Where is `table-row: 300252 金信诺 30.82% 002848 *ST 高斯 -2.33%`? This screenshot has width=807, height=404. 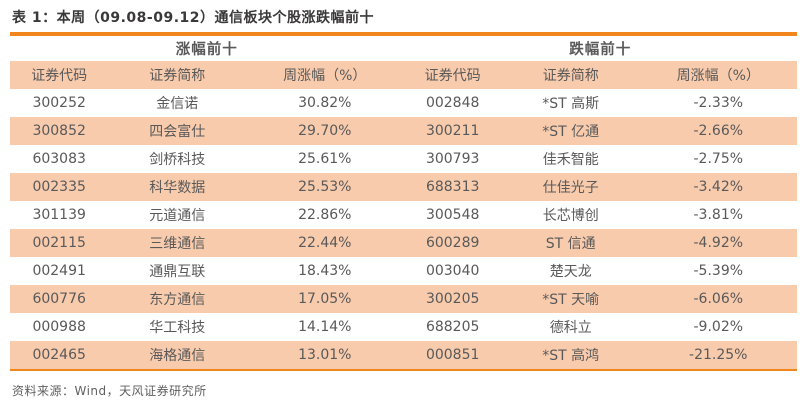
table-row: 300252 金信诺 30.82% 002848 *ST 高斯 -2.33% is located at coordinates (403, 103).